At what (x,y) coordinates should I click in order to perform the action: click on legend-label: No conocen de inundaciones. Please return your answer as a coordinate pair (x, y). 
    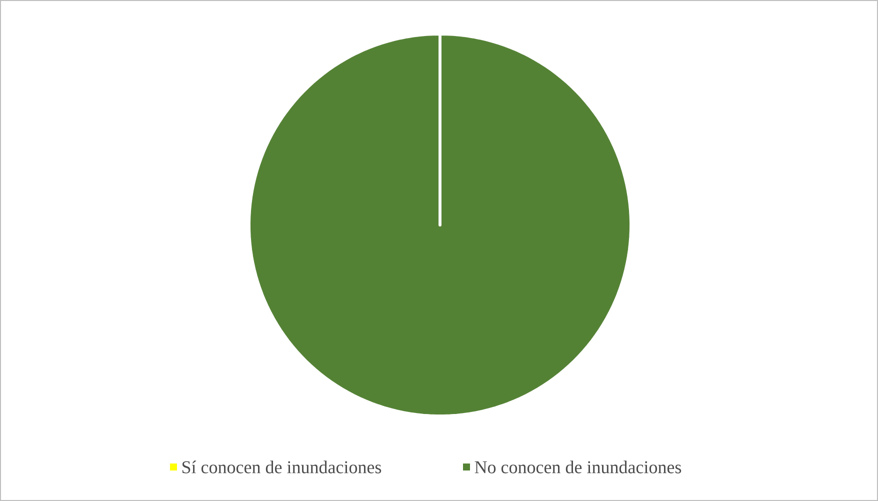
    Looking at the image, I should click on (578, 467).